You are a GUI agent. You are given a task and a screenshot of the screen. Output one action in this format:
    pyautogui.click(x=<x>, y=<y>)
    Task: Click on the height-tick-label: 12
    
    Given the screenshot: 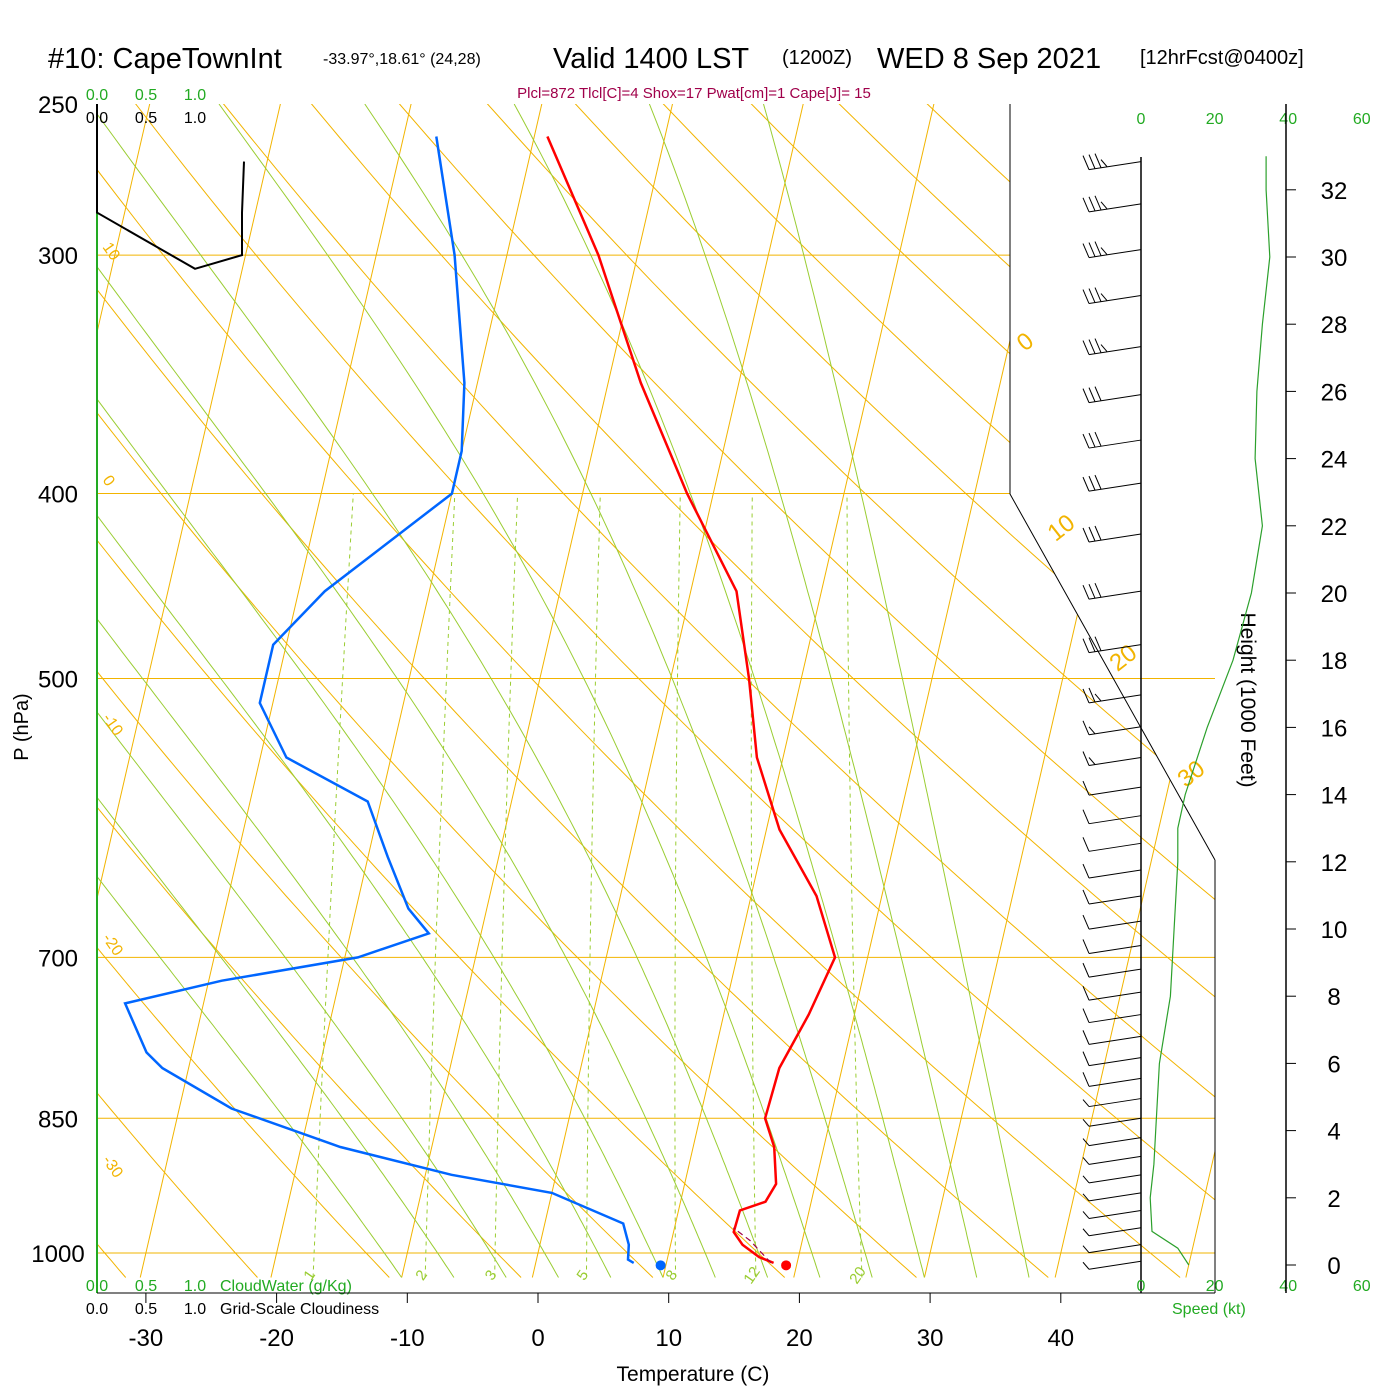 What is the action you would take?
    pyautogui.click(x=1334, y=863)
    